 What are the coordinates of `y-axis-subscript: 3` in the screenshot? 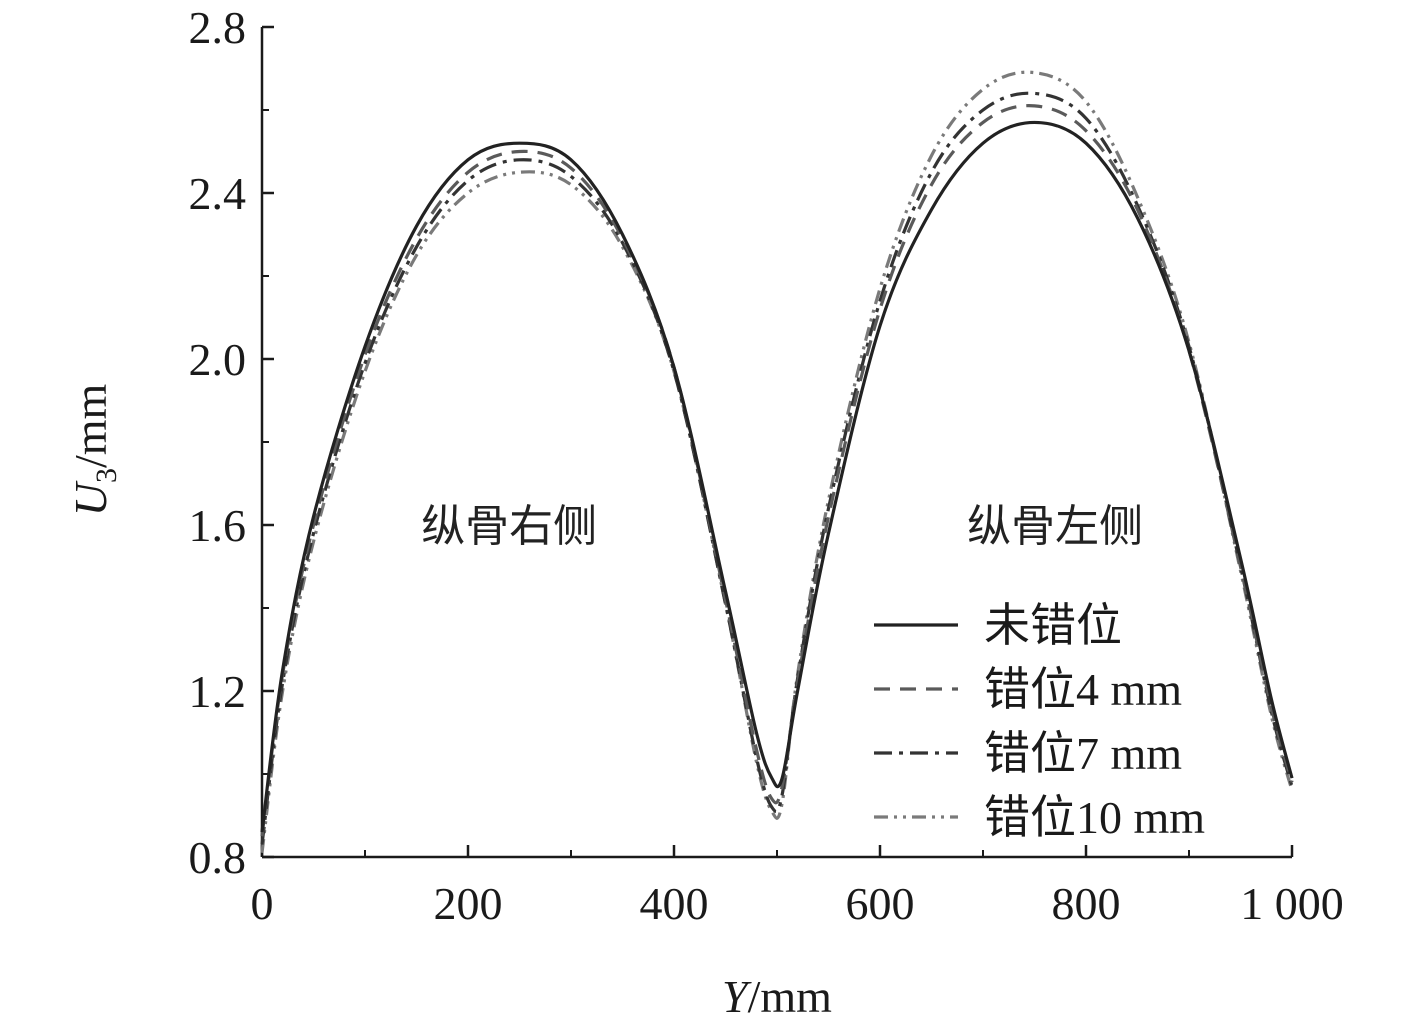 It's located at (106, 475).